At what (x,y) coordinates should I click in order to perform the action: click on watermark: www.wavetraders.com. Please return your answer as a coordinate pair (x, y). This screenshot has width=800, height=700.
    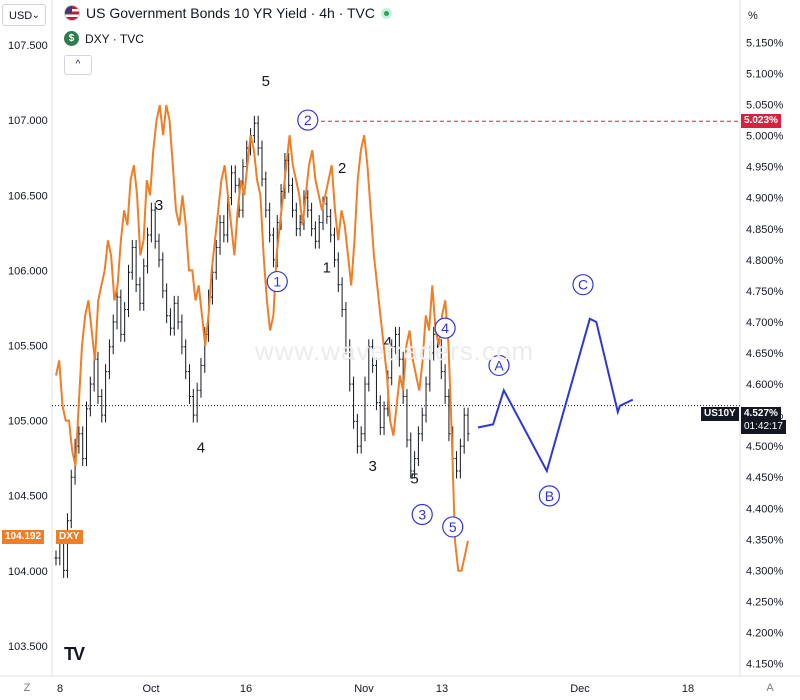
    Looking at the image, I should click on (395, 351).